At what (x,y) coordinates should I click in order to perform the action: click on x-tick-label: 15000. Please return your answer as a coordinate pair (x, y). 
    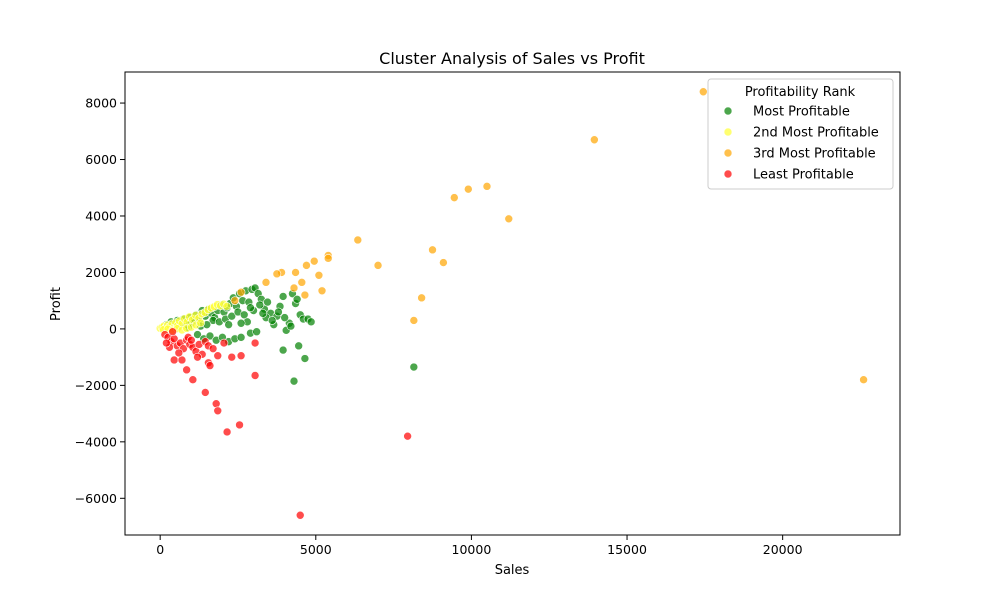
    Looking at the image, I should click on (627, 549).